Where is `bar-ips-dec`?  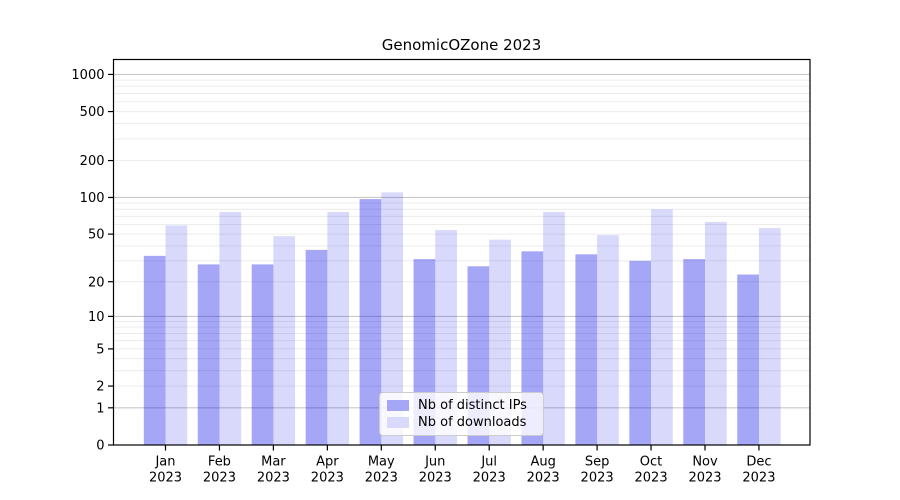
bar-ips-dec is located at coordinates (748, 359).